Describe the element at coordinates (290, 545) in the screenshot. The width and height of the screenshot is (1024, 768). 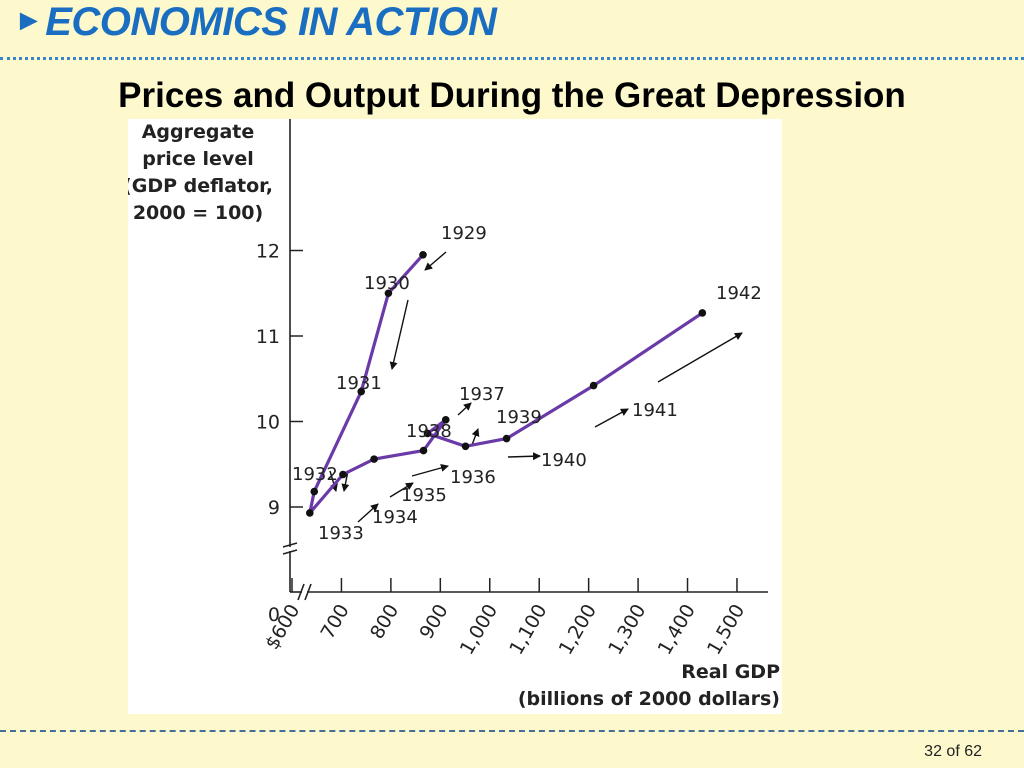
I see `y-axis-break-mark` at that location.